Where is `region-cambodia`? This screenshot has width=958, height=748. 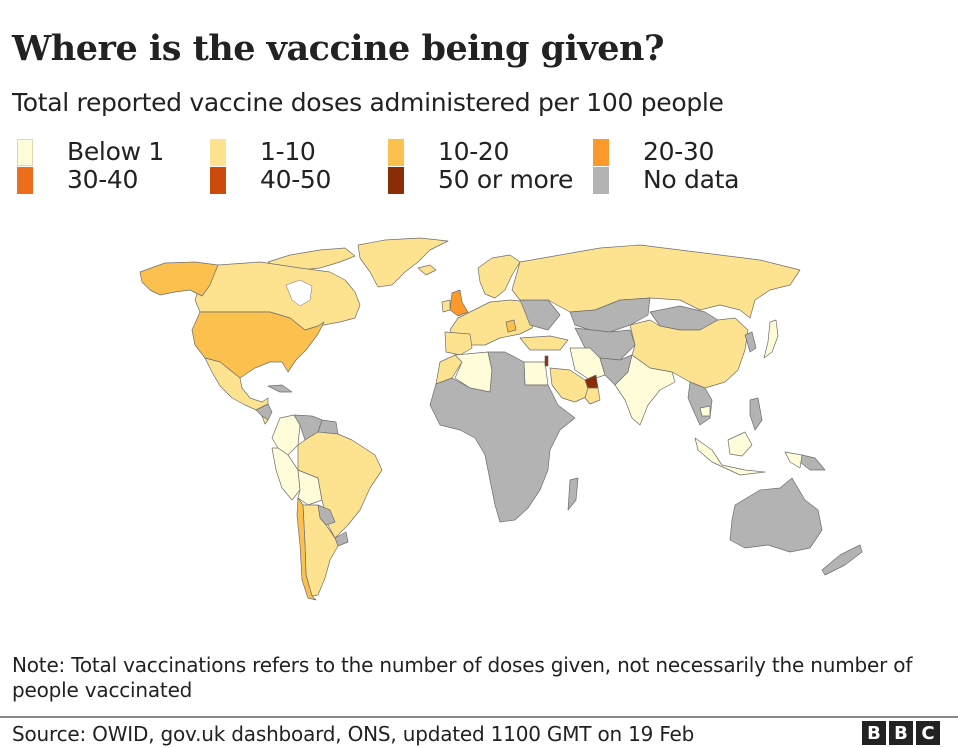 region-cambodia is located at coordinates (705, 411).